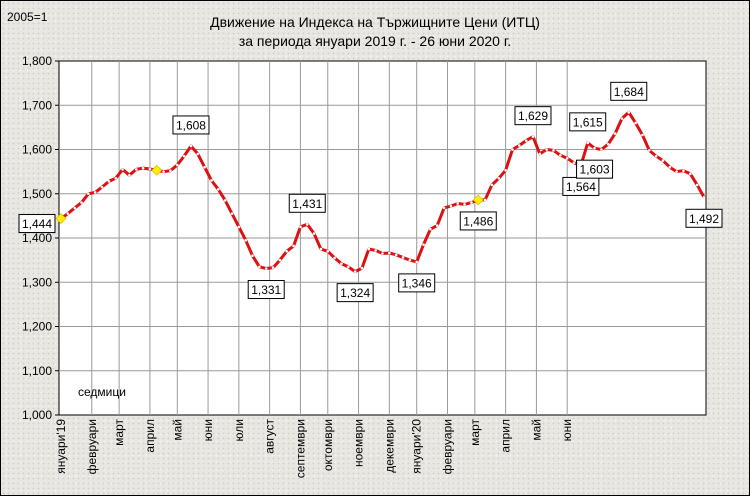 The width and height of the screenshot is (750, 496). Describe the element at coordinates (300, 448) in the screenshot. I see `x-tick-label: септември` at that location.